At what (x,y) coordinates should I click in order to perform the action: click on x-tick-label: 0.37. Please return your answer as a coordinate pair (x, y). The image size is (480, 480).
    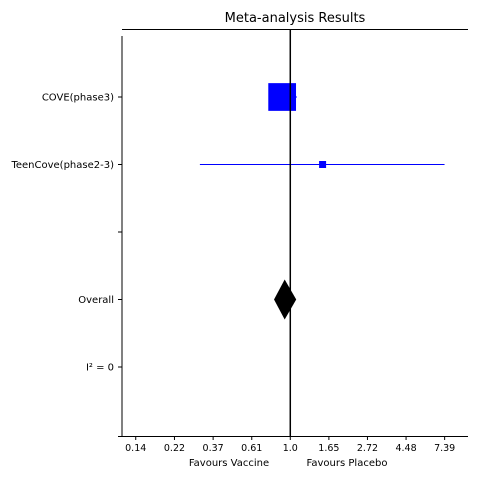
    Looking at the image, I should click on (213, 448).